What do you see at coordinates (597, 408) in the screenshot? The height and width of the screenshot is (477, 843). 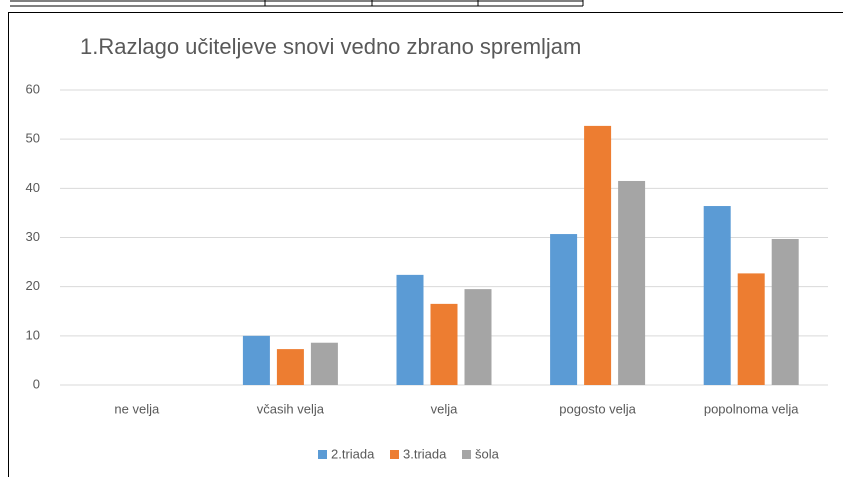 I see `x-tick-label: pogosto velja` at bounding box center [597, 408].